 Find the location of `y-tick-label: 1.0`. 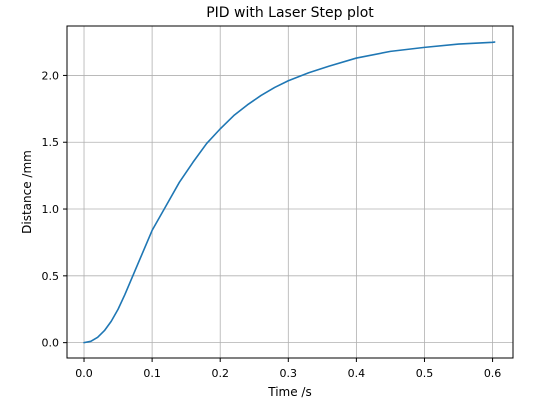

y-tick-label: 1.0 is located at coordinates (51, 209).